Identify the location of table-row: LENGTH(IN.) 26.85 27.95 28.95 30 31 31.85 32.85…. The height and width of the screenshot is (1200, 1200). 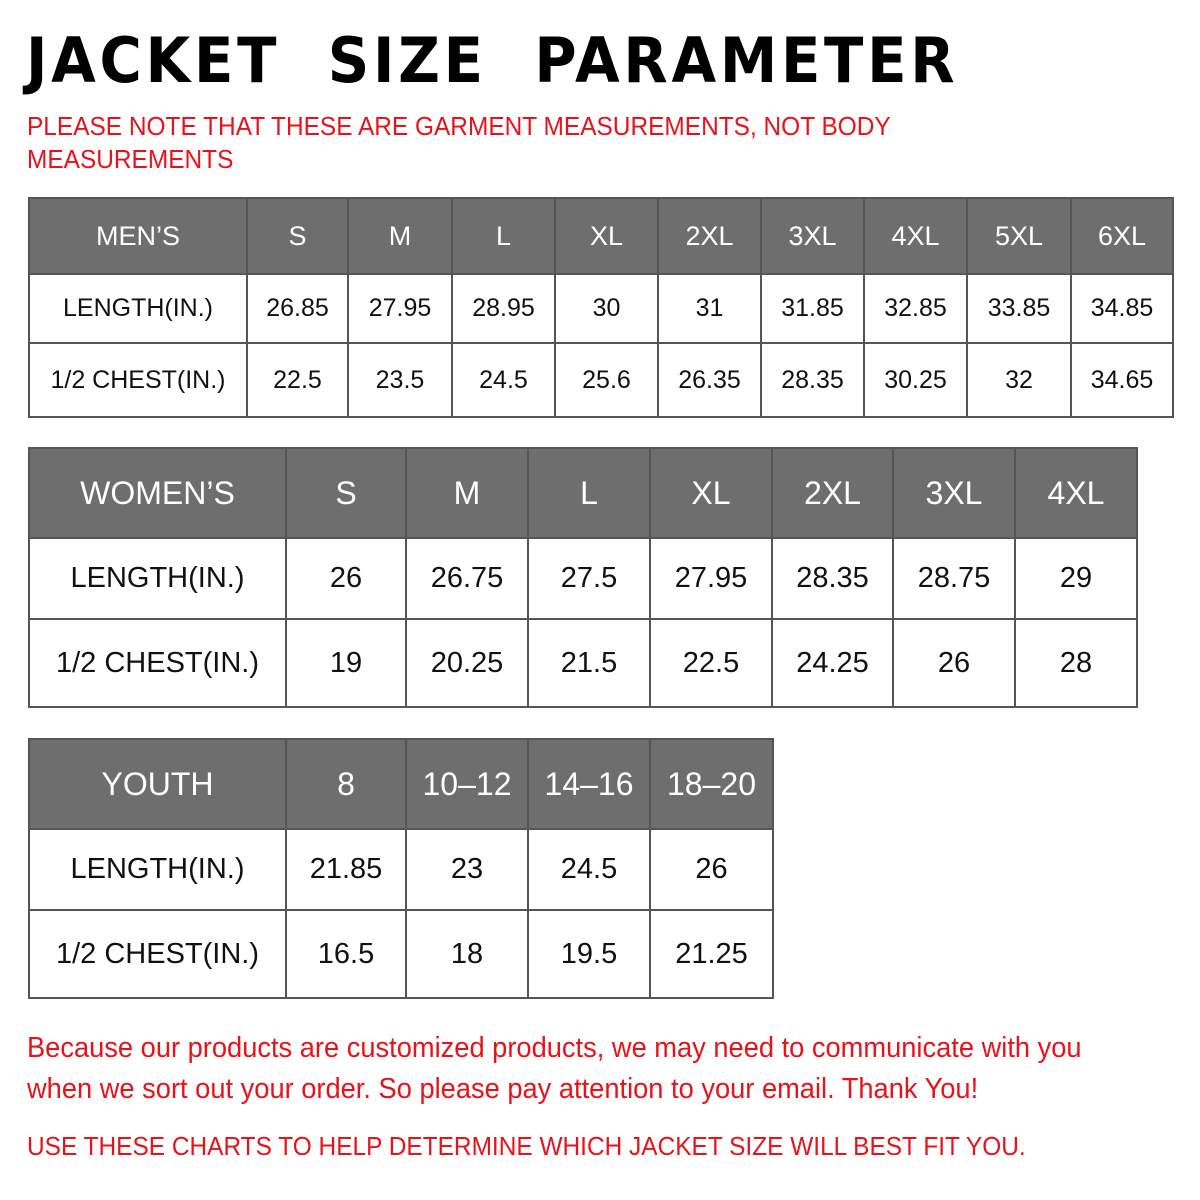
(601, 308).